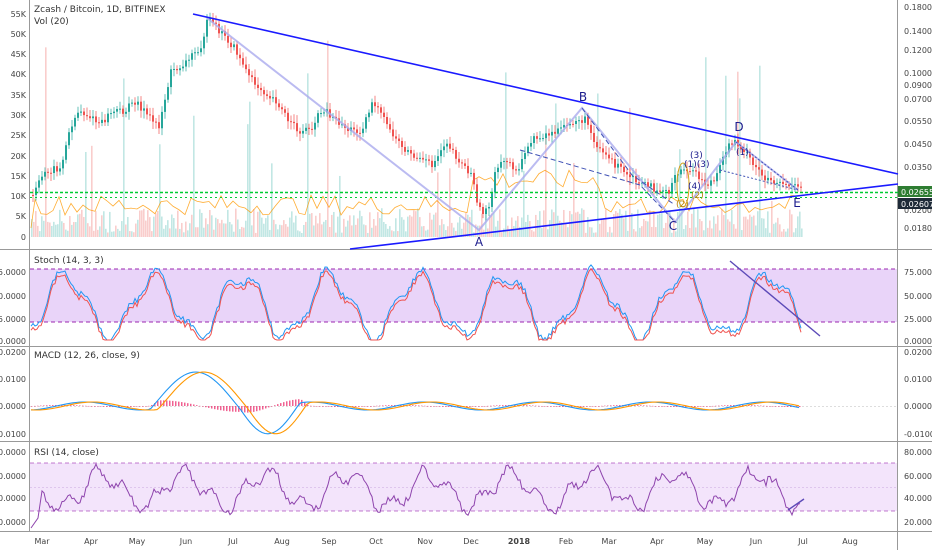 The height and width of the screenshot is (550, 932). What do you see at coordinates (19, 176) in the screenshot?
I see `left-tick: 15K` at bounding box center [19, 176].